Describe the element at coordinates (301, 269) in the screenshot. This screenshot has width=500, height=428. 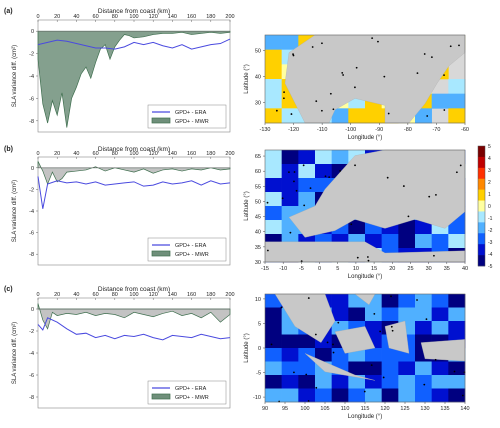
I see `x-tick-label: -5` at that location.